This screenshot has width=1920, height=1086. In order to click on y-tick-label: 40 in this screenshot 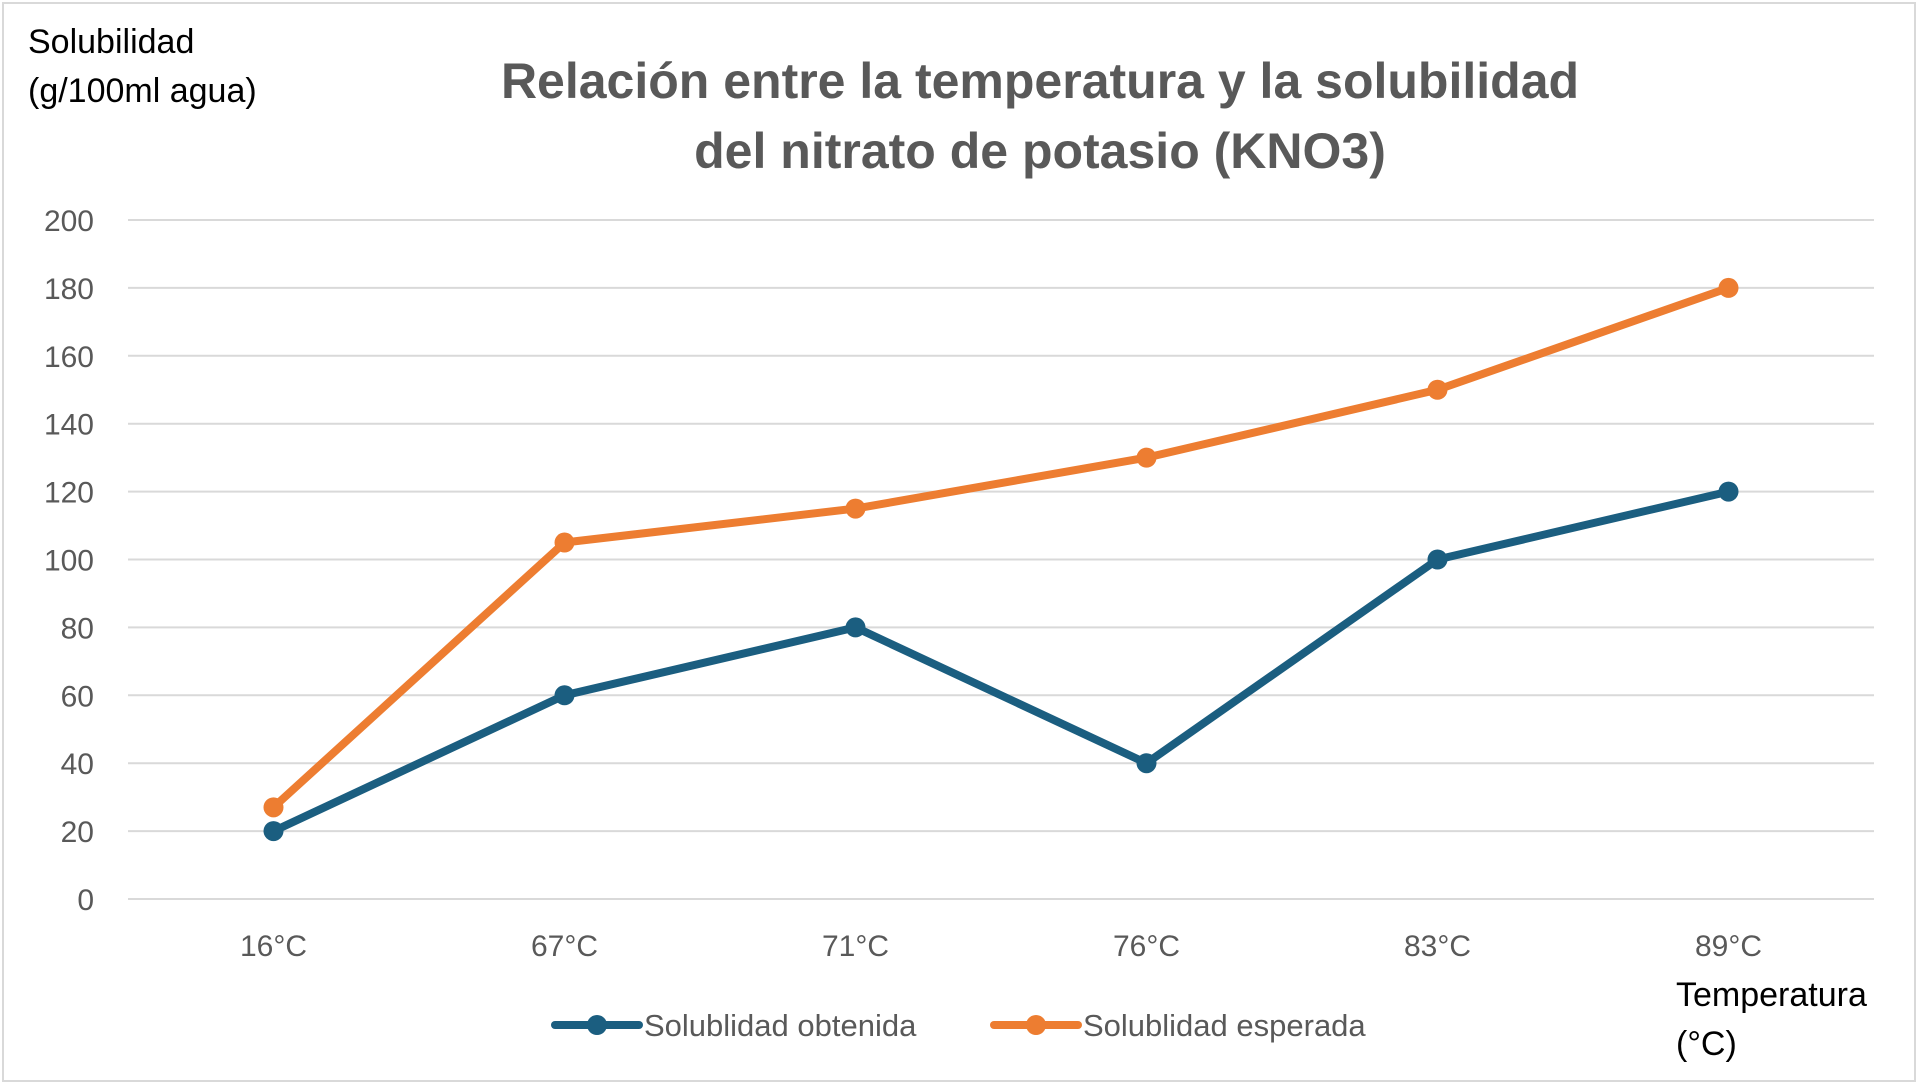, I will do `click(77, 764)`.